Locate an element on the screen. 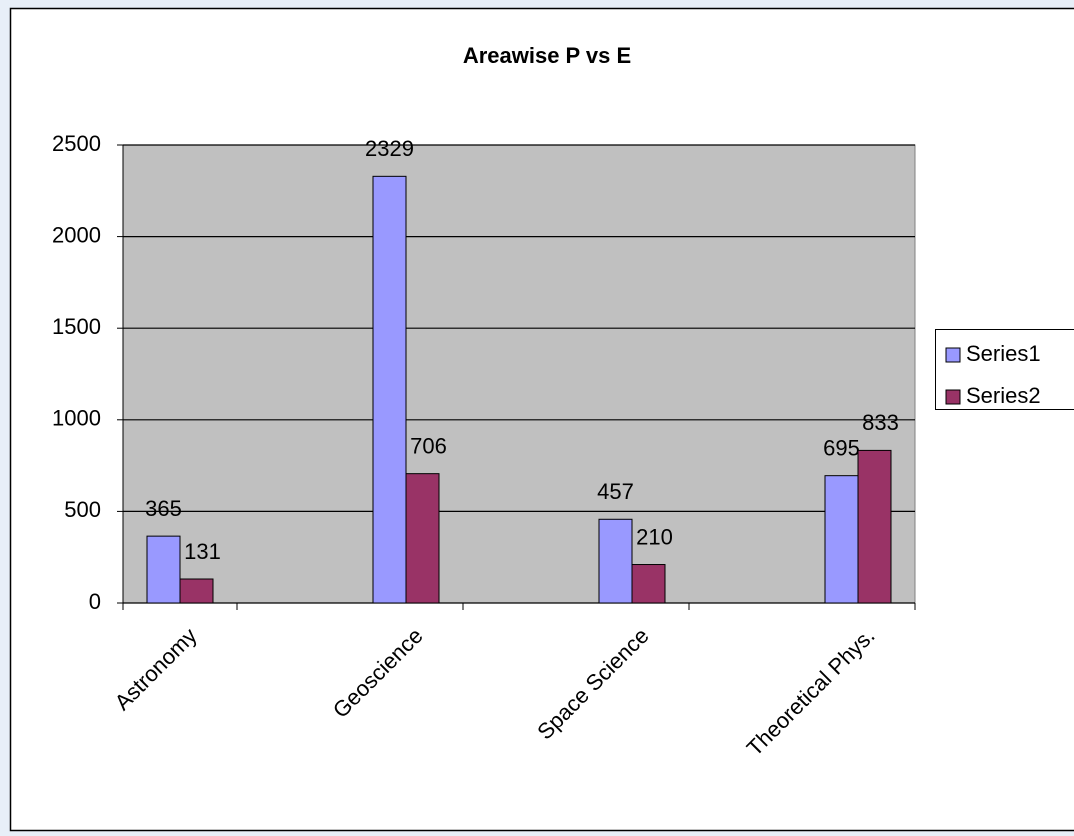 Image resolution: width=1074 pixels, height=836 pixels. legend-label: Series1 is located at coordinates (1003, 353).